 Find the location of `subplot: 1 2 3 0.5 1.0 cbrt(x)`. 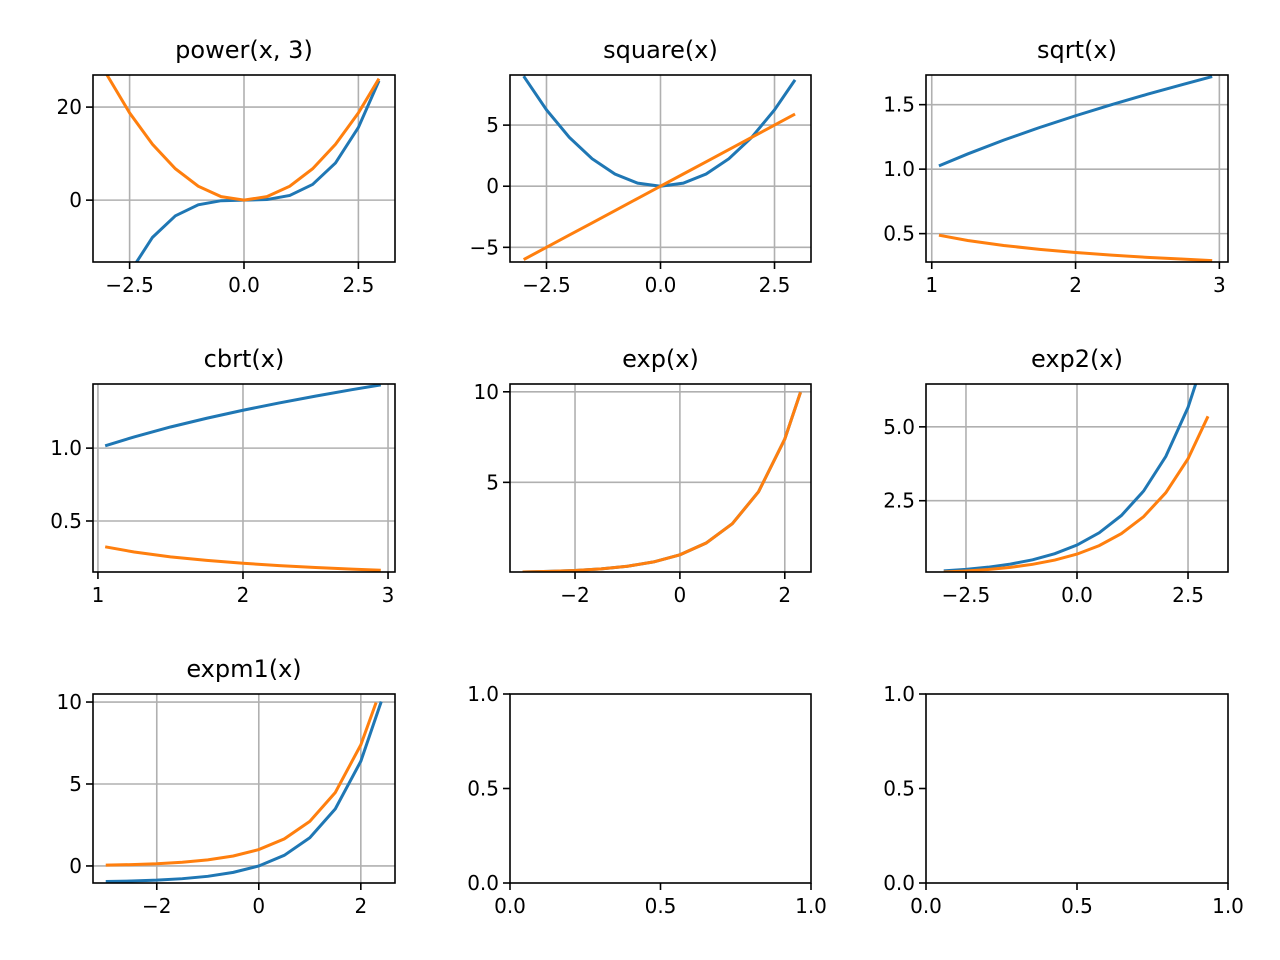

subplot: 1 2 3 0.5 1.0 cbrt(x) is located at coordinates (223, 476).